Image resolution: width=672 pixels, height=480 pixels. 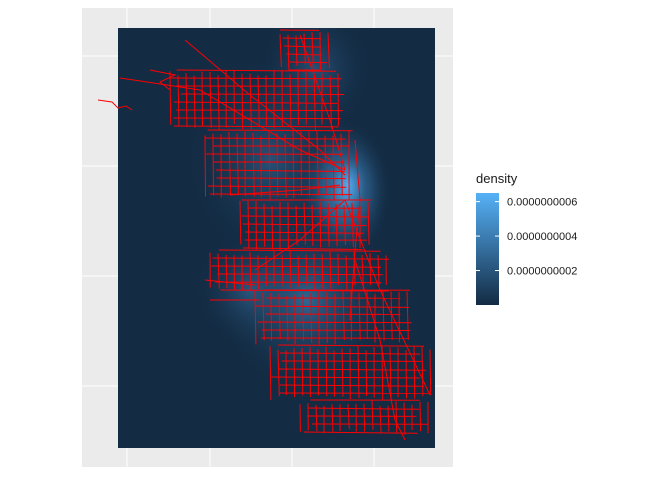 I want to click on density-hotspot-core, so click(x=348, y=185).